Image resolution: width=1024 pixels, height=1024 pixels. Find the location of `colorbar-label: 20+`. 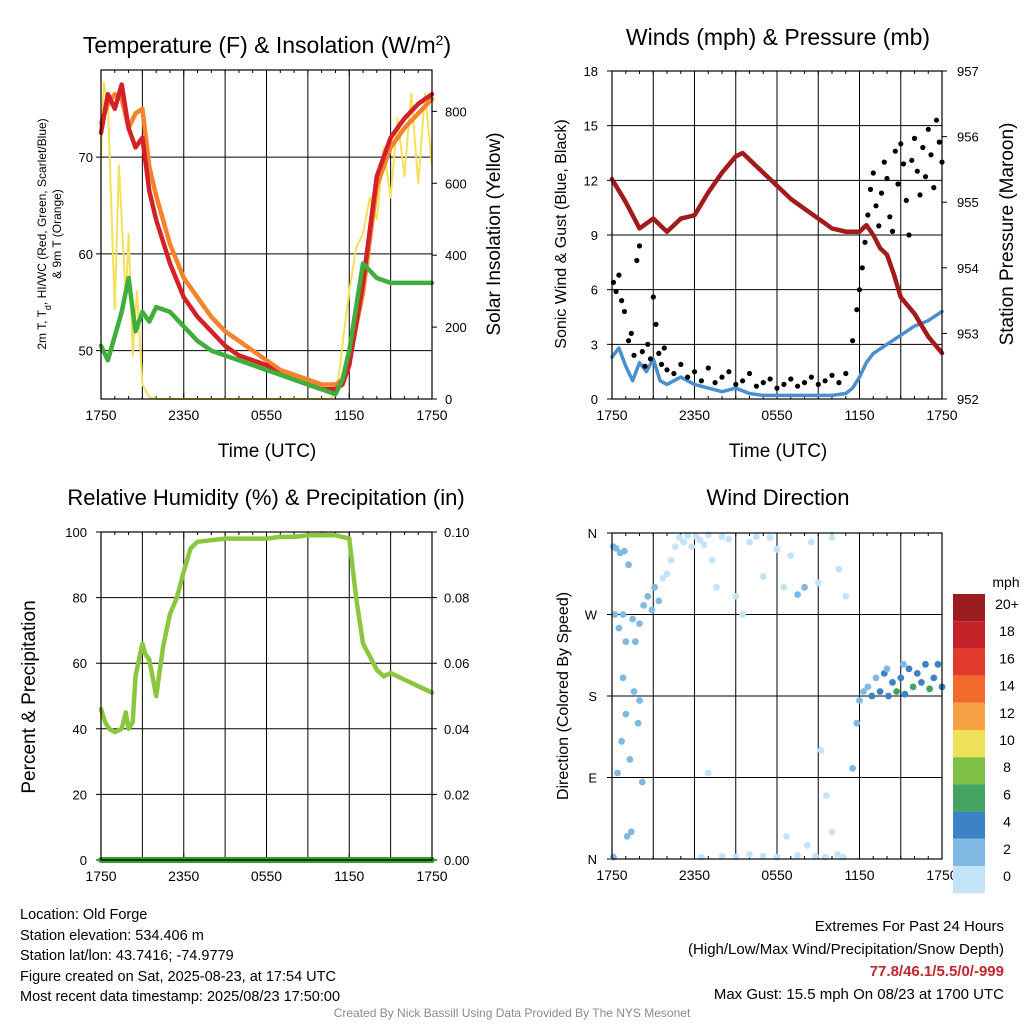

colorbar-label: 20+ is located at coordinates (1007, 604).